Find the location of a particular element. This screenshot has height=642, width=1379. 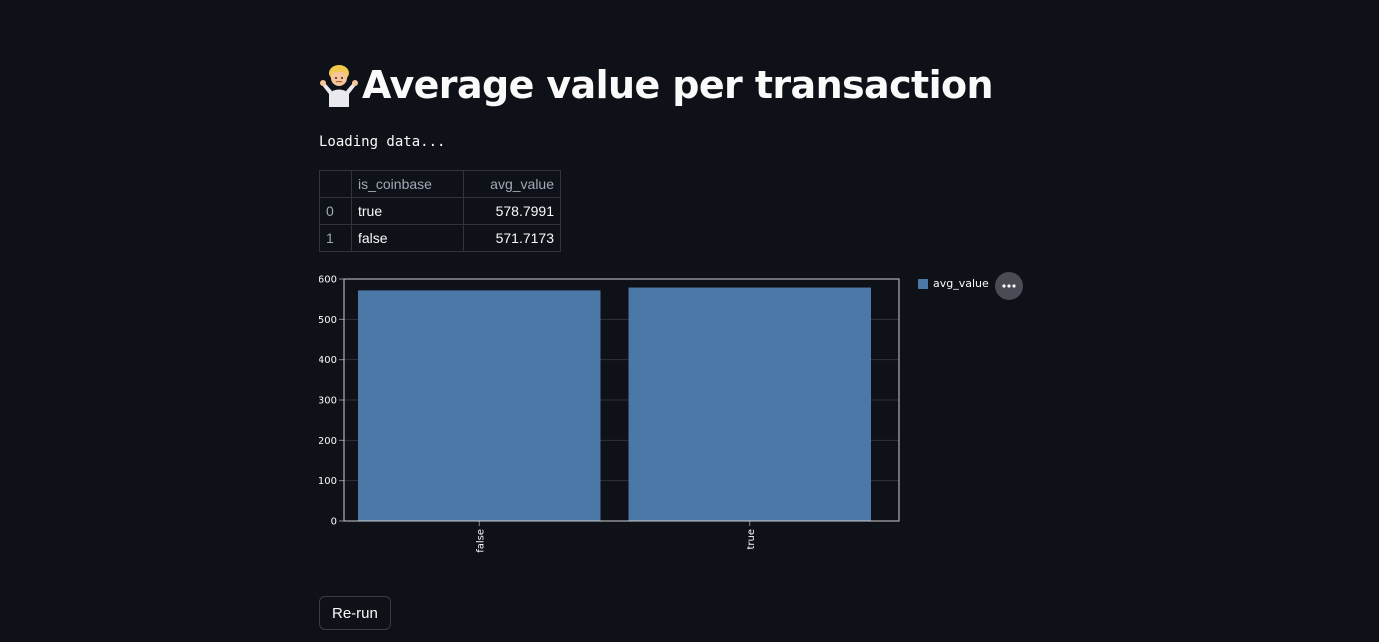

row-index: 0 is located at coordinates (335, 211).